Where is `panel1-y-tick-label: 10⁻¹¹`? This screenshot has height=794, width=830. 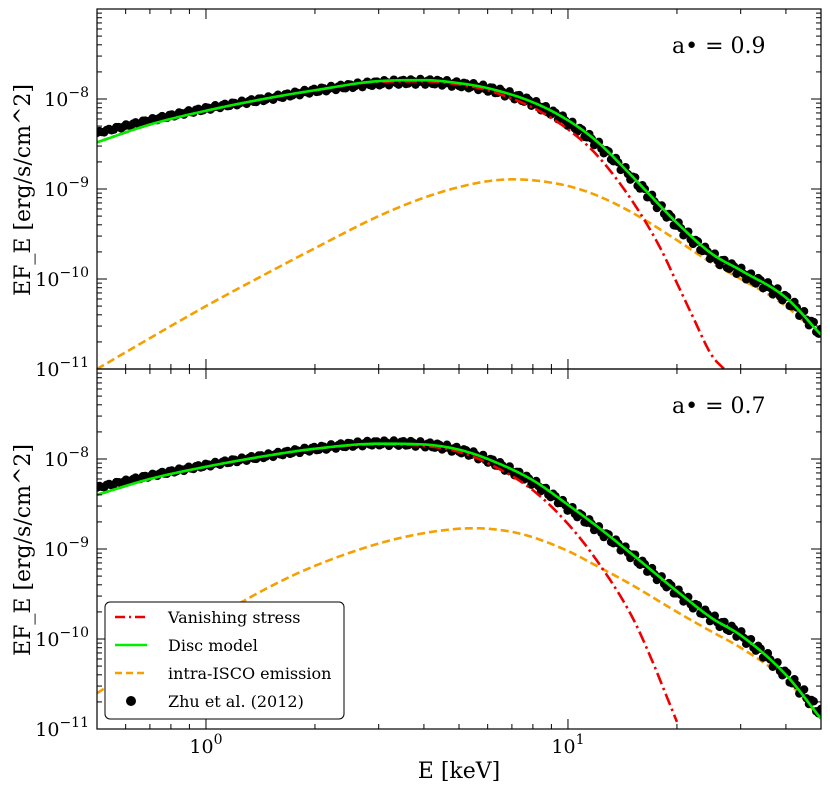
panel1-y-tick-label: 10⁻¹¹ is located at coordinates (62, 368).